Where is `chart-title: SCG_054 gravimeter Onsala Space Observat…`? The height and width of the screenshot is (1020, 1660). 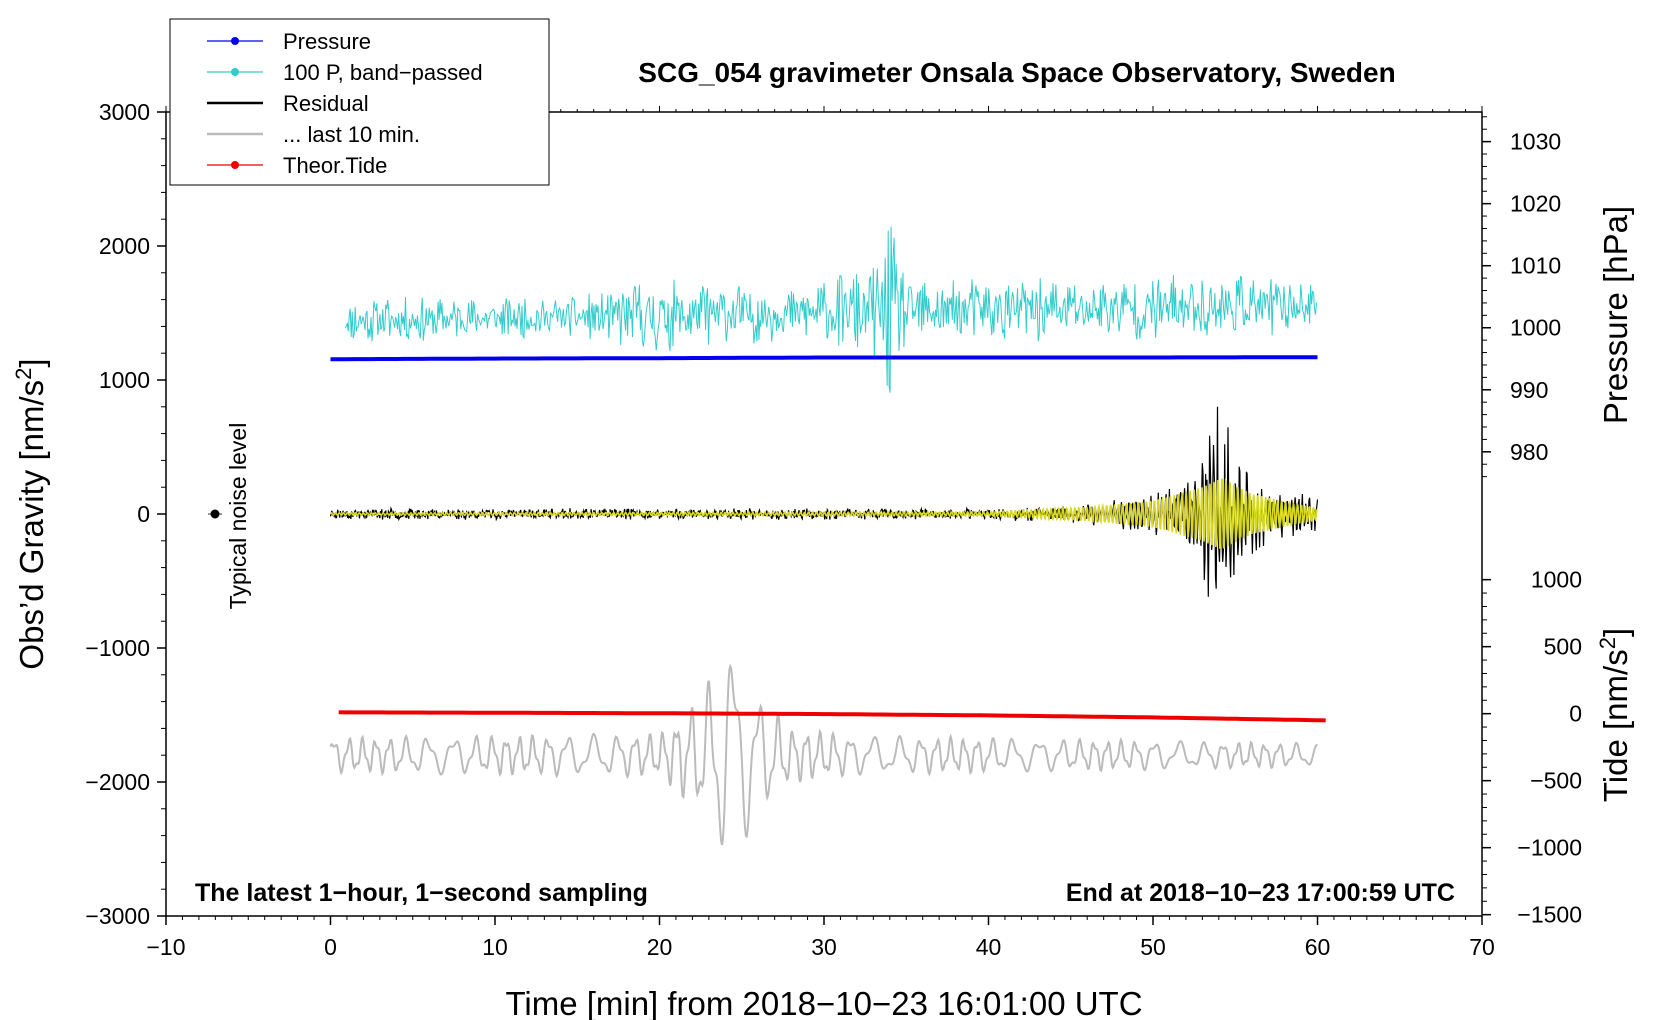
chart-title: SCG_054 gravimeter Onsala Space Observat… is located at coordinates (1016, 72).